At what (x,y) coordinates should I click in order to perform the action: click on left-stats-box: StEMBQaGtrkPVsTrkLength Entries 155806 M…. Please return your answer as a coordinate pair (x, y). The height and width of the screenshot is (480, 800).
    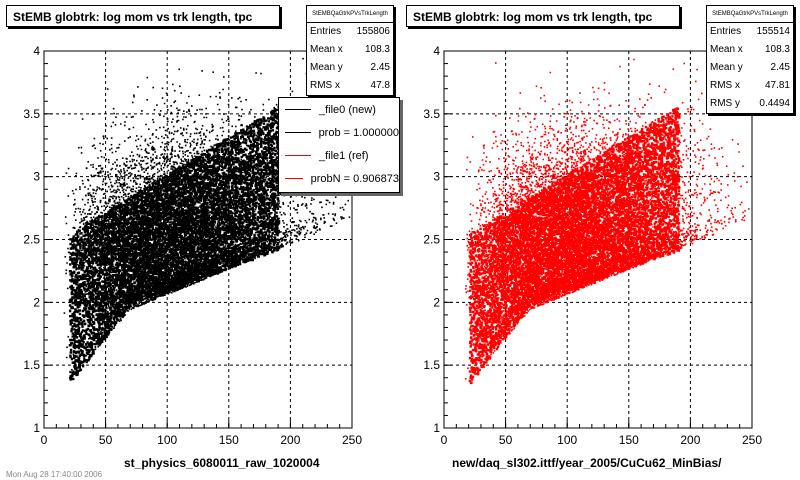
    Looking at the image, I should click on (350, 50).